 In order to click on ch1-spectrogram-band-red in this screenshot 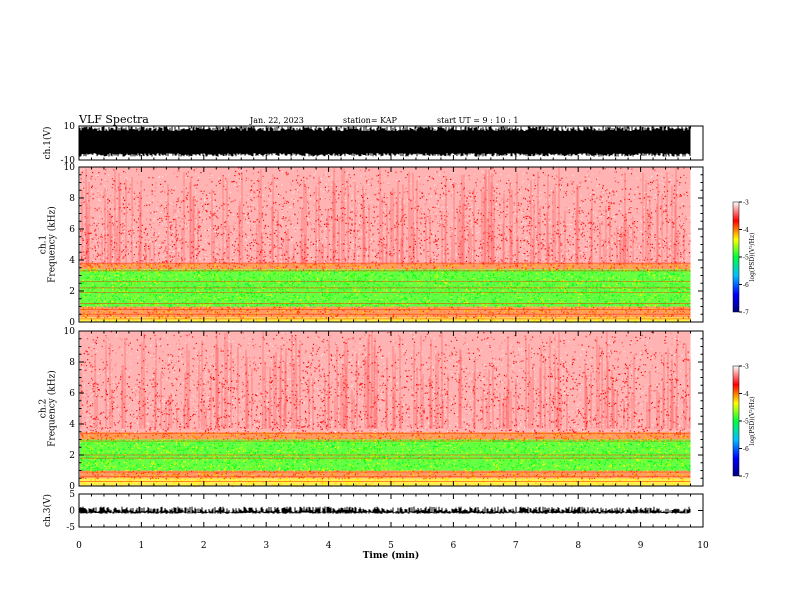, I will do `click(385, 215)`.